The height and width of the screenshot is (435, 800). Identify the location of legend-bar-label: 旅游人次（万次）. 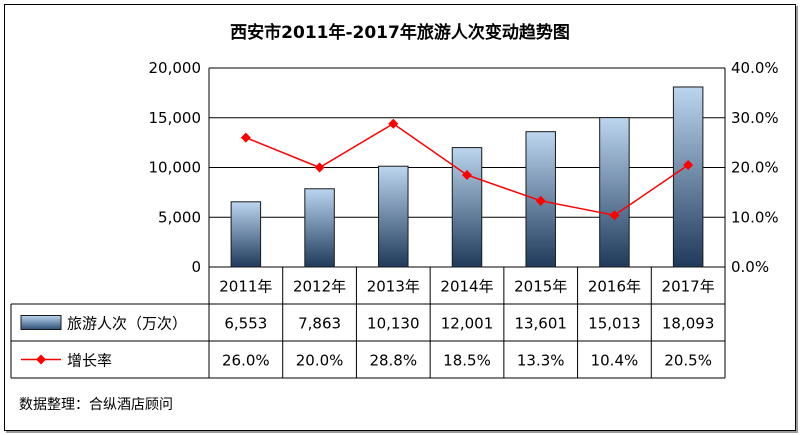
(127, 324).